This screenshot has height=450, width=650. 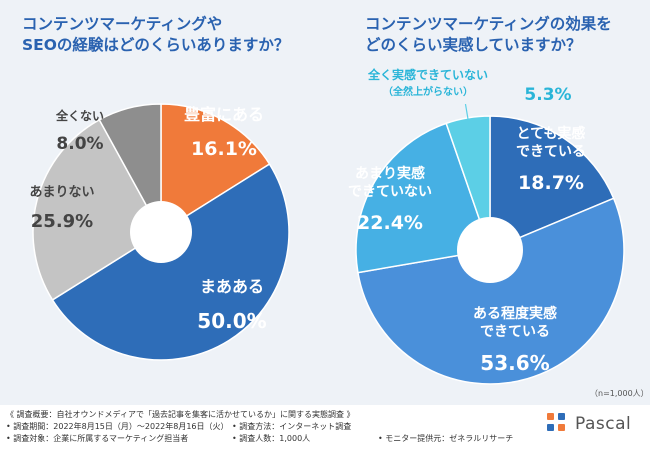 I want to click on chart1-slice-4-value: 8.0%, so click(x=79, y=144).